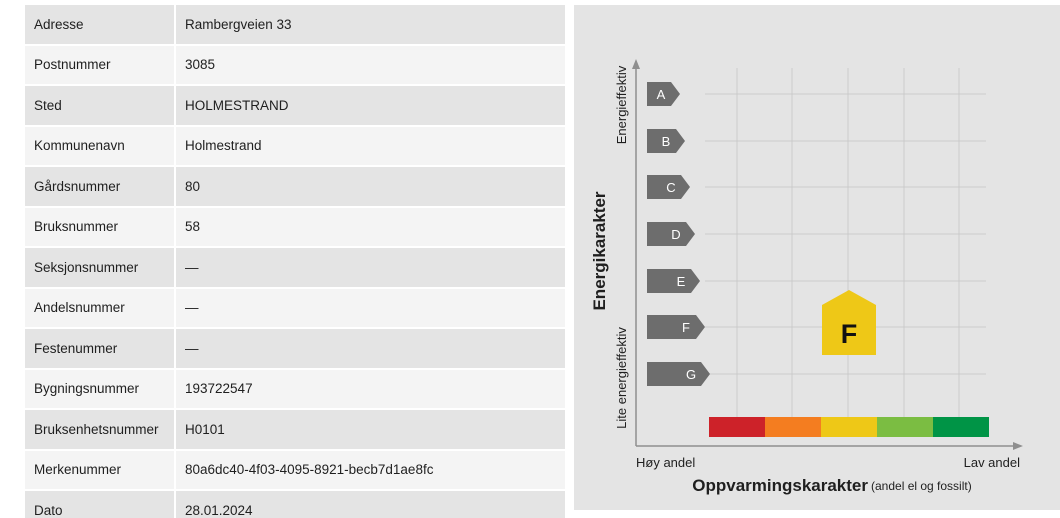 The width and height of the screenshot is (1060, 518). What do you see at coordinates (370, 227) in the screenshot?
I see `info-value: 58` at bounding box center [370, 227].